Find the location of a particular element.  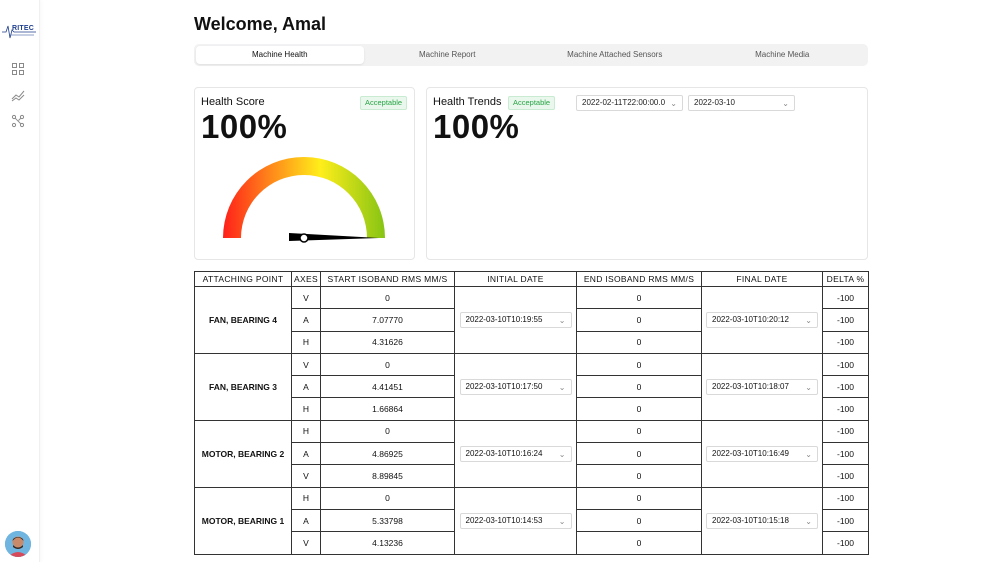

table-row: V 4.13236 0 -100 is located at coordinates (532, 543).